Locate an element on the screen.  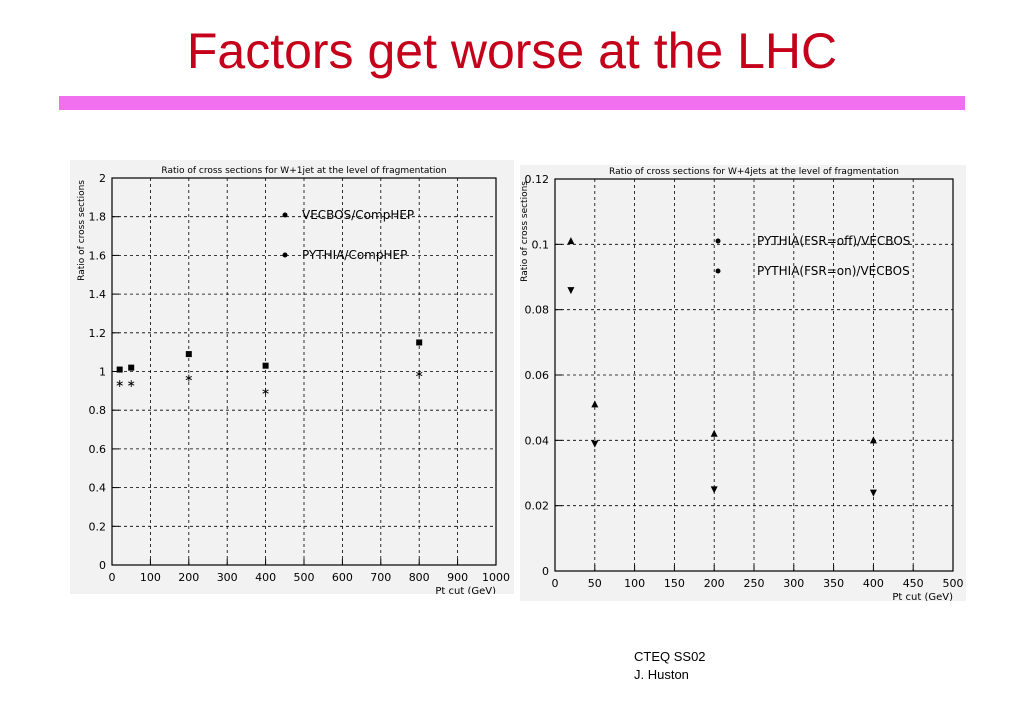
left-xtick-label: 0 is located at coordinates (112, 577).